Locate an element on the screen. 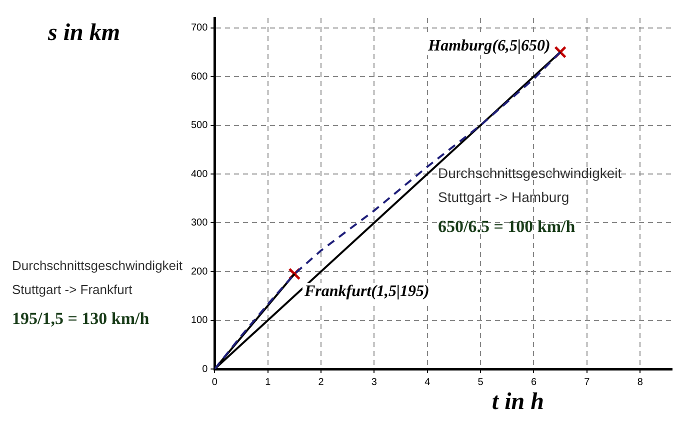 The image size is (692, 421). y-tick-label: 200 is located at coordinates (199, 272).